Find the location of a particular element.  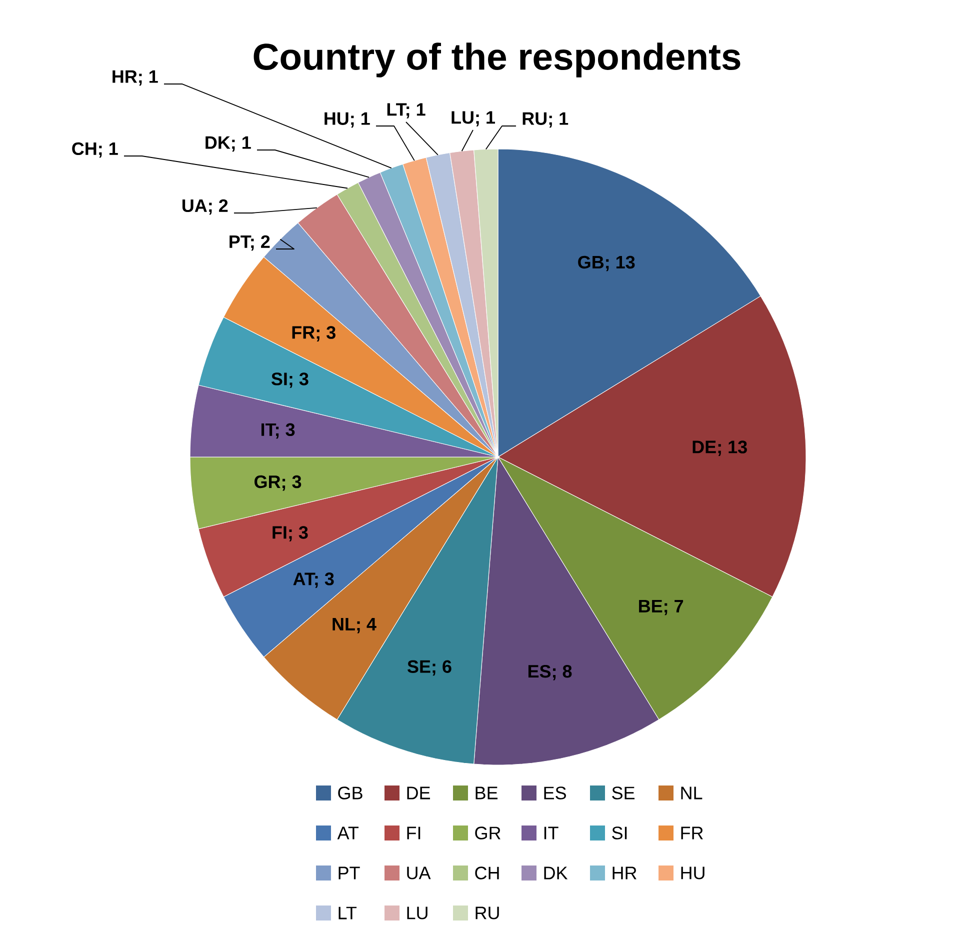

legend-label: HR is located at coordinates (624, 873).